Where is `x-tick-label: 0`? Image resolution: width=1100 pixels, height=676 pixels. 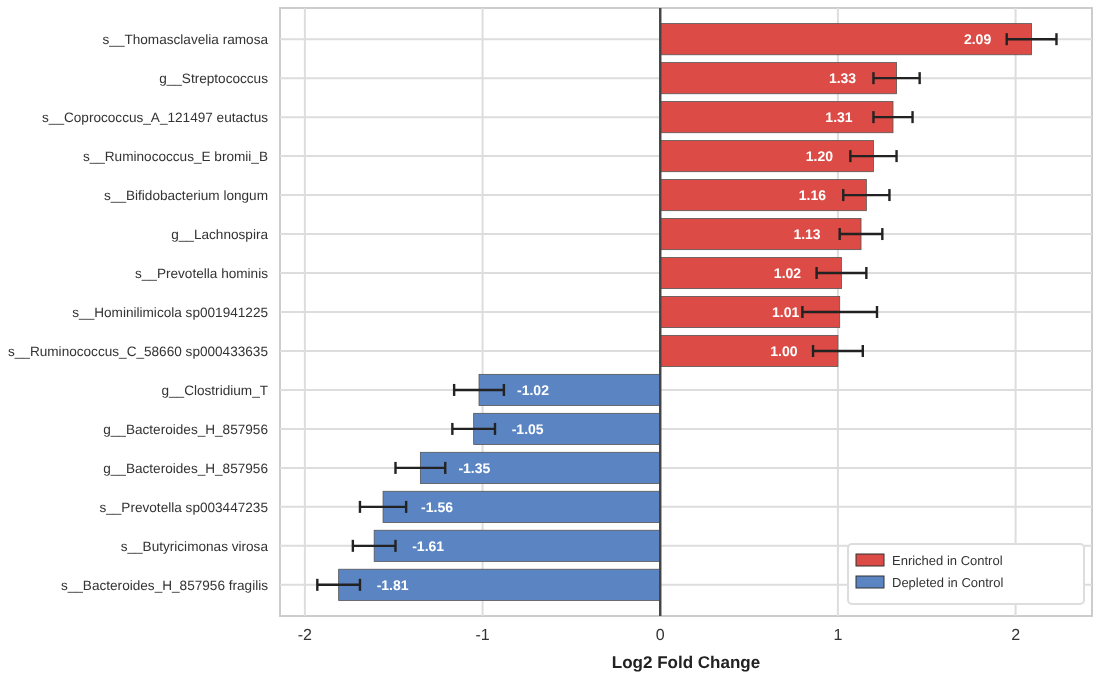
x-tick-label: 0 is located at coordinates (660, 635).